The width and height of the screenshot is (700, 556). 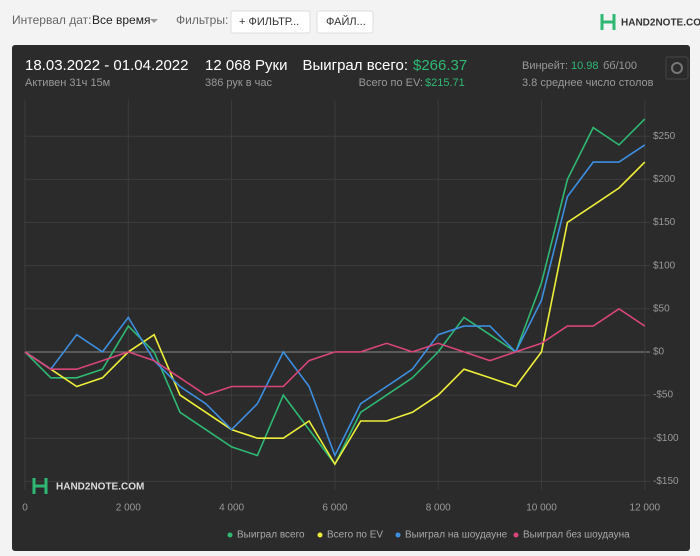 I want to click on x-tick-label: 6 000, so click(x=334, y=508).